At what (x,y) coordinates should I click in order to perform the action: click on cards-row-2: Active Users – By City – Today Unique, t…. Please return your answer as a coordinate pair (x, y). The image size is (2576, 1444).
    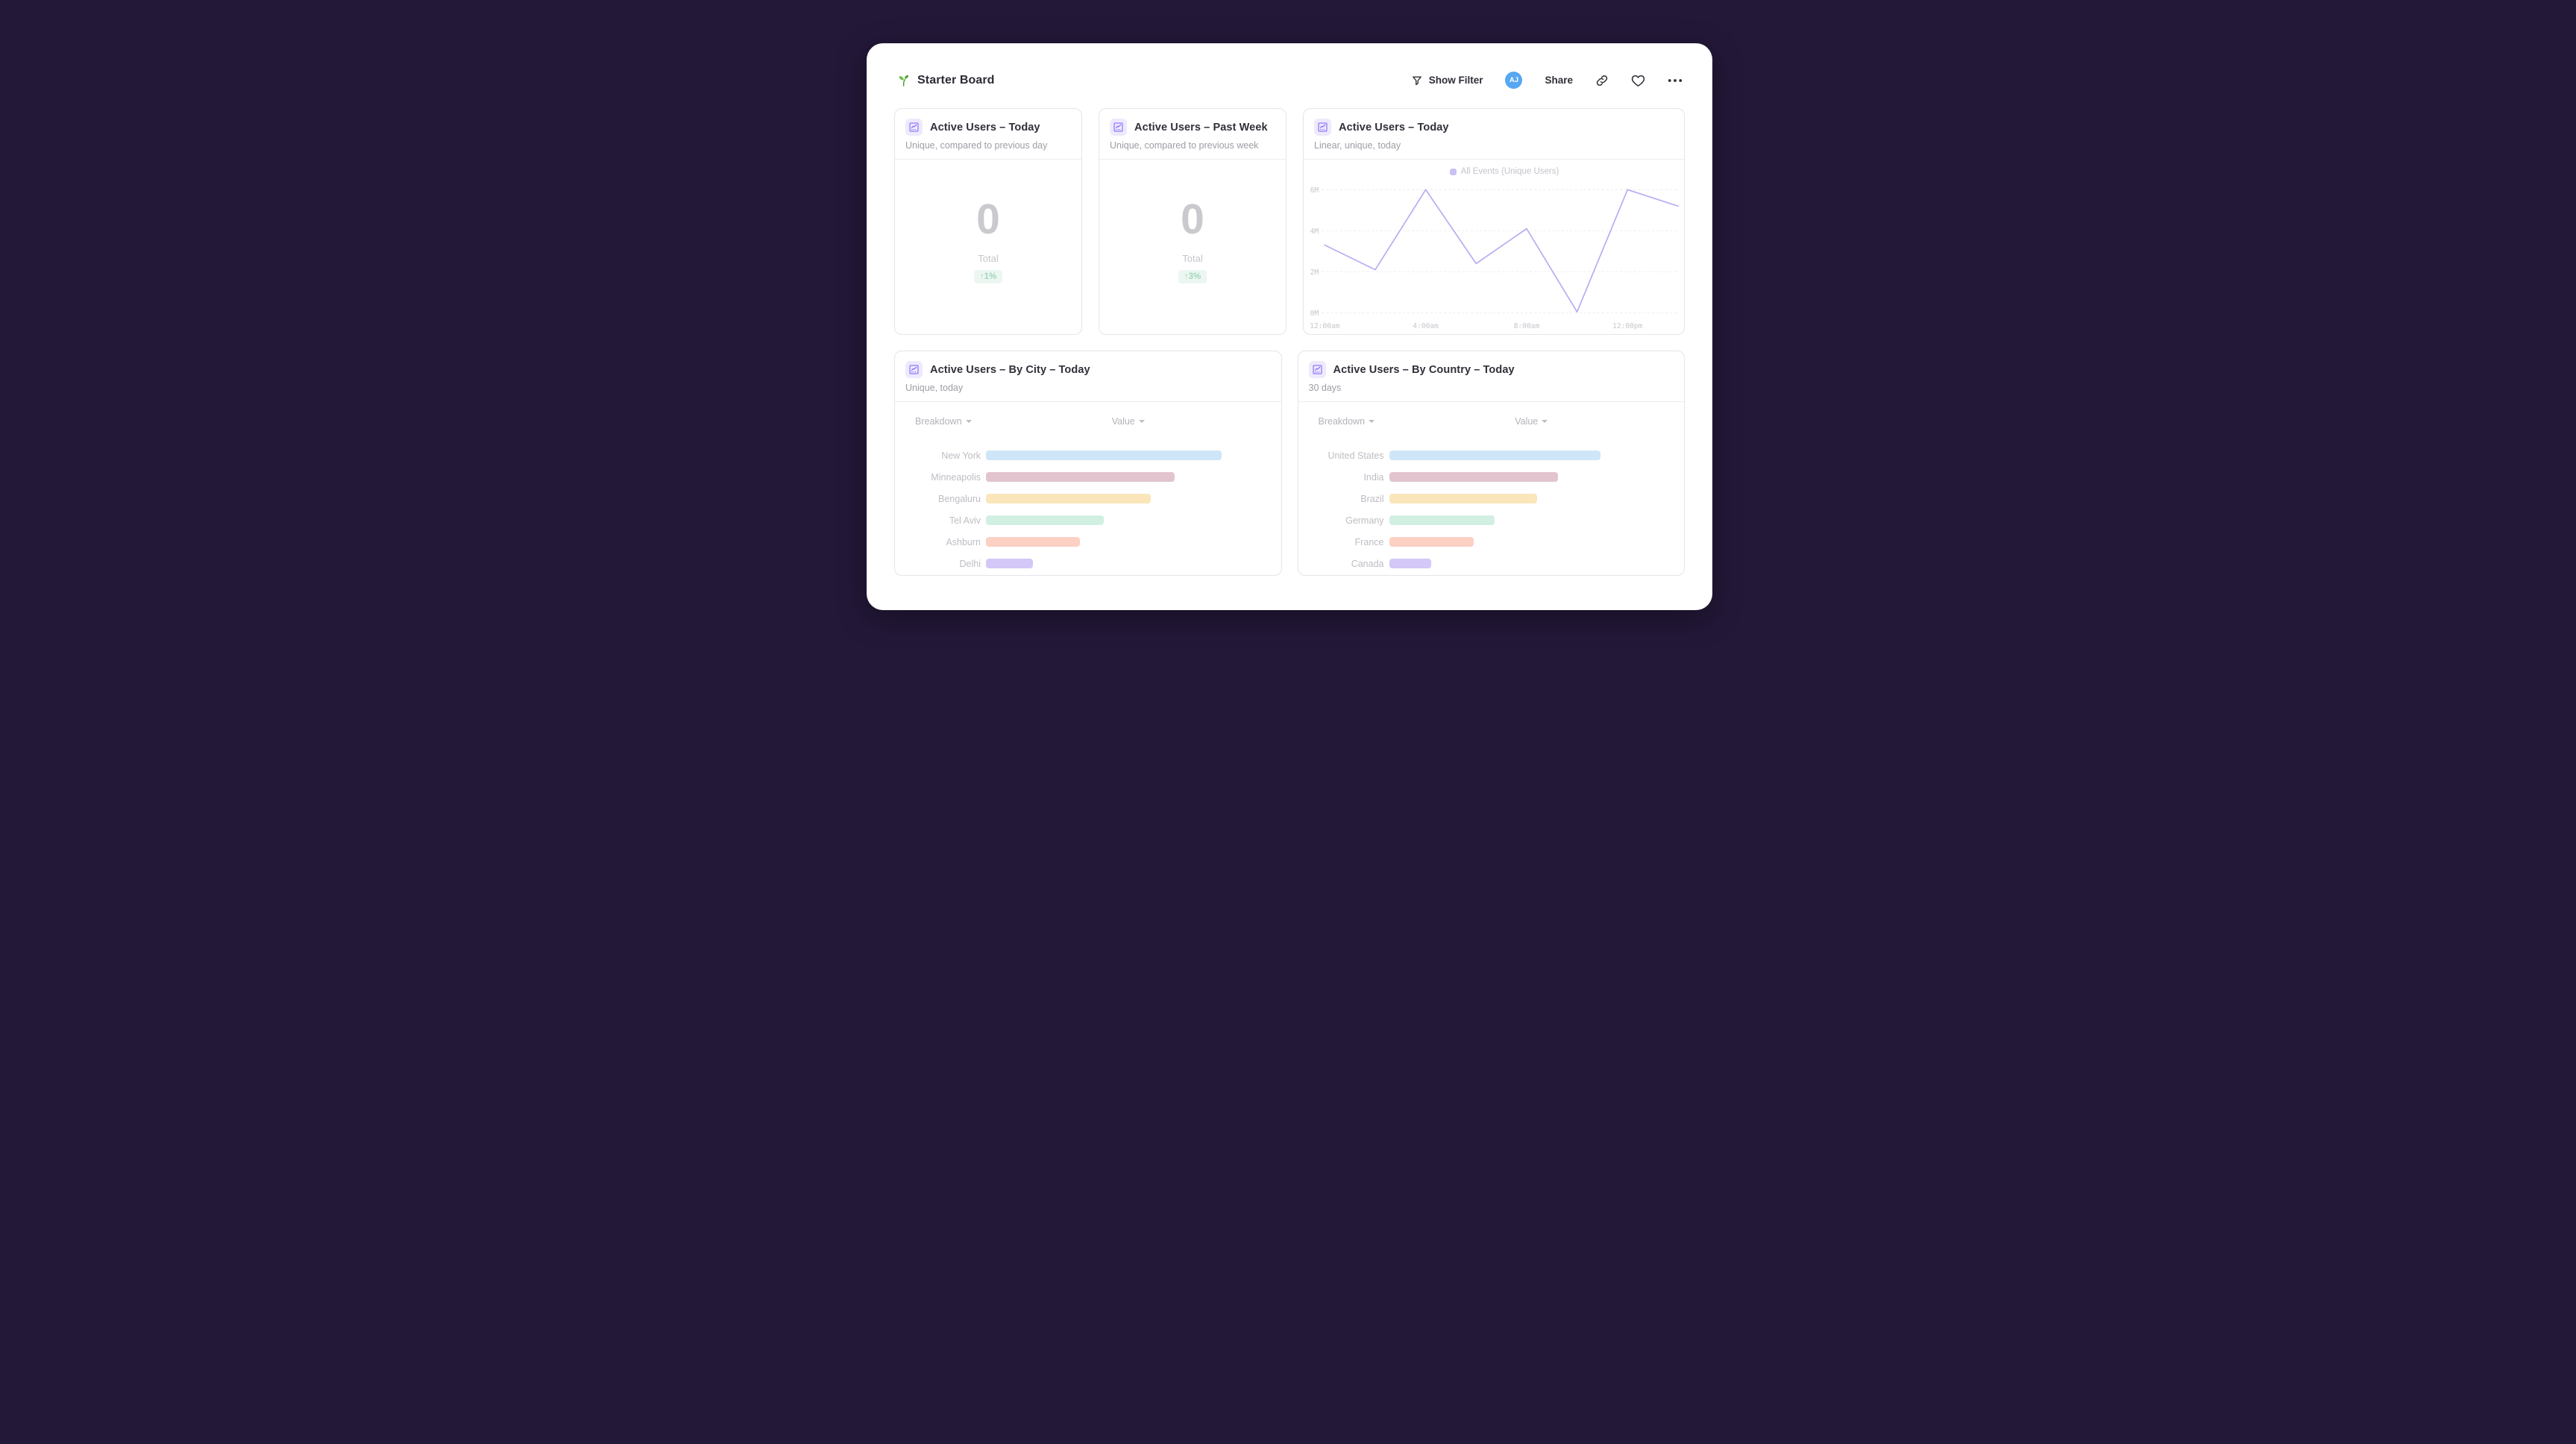
    Looking at the image, I should click on (1289, 464).